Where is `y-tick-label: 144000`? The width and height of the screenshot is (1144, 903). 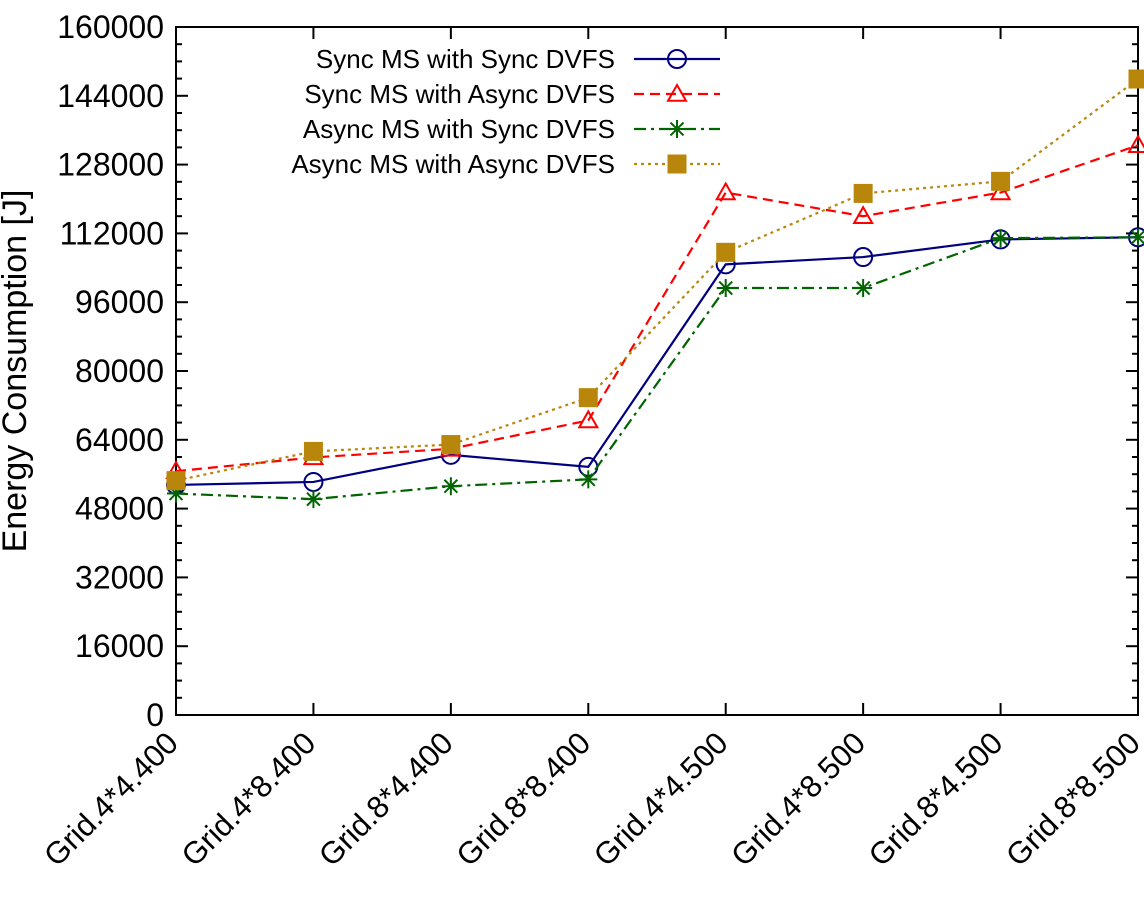 y-tick-label: 144000 is located at coordinates (110, 96).